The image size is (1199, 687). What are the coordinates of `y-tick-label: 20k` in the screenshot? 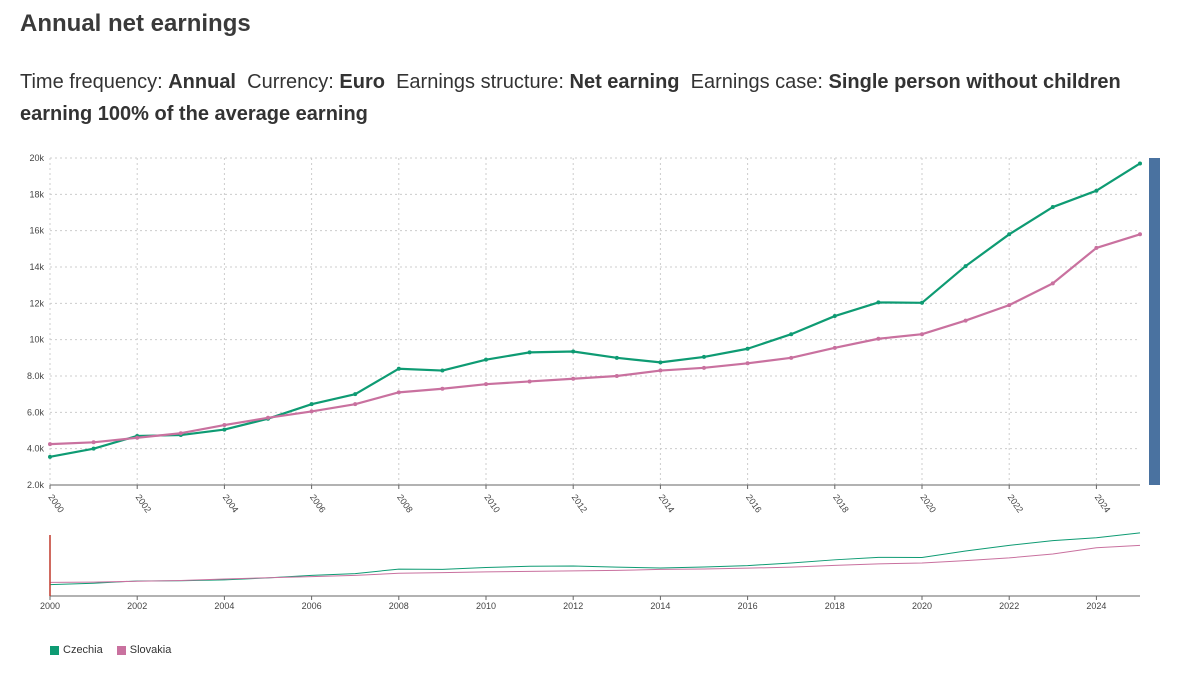 It's located at (36, 158).